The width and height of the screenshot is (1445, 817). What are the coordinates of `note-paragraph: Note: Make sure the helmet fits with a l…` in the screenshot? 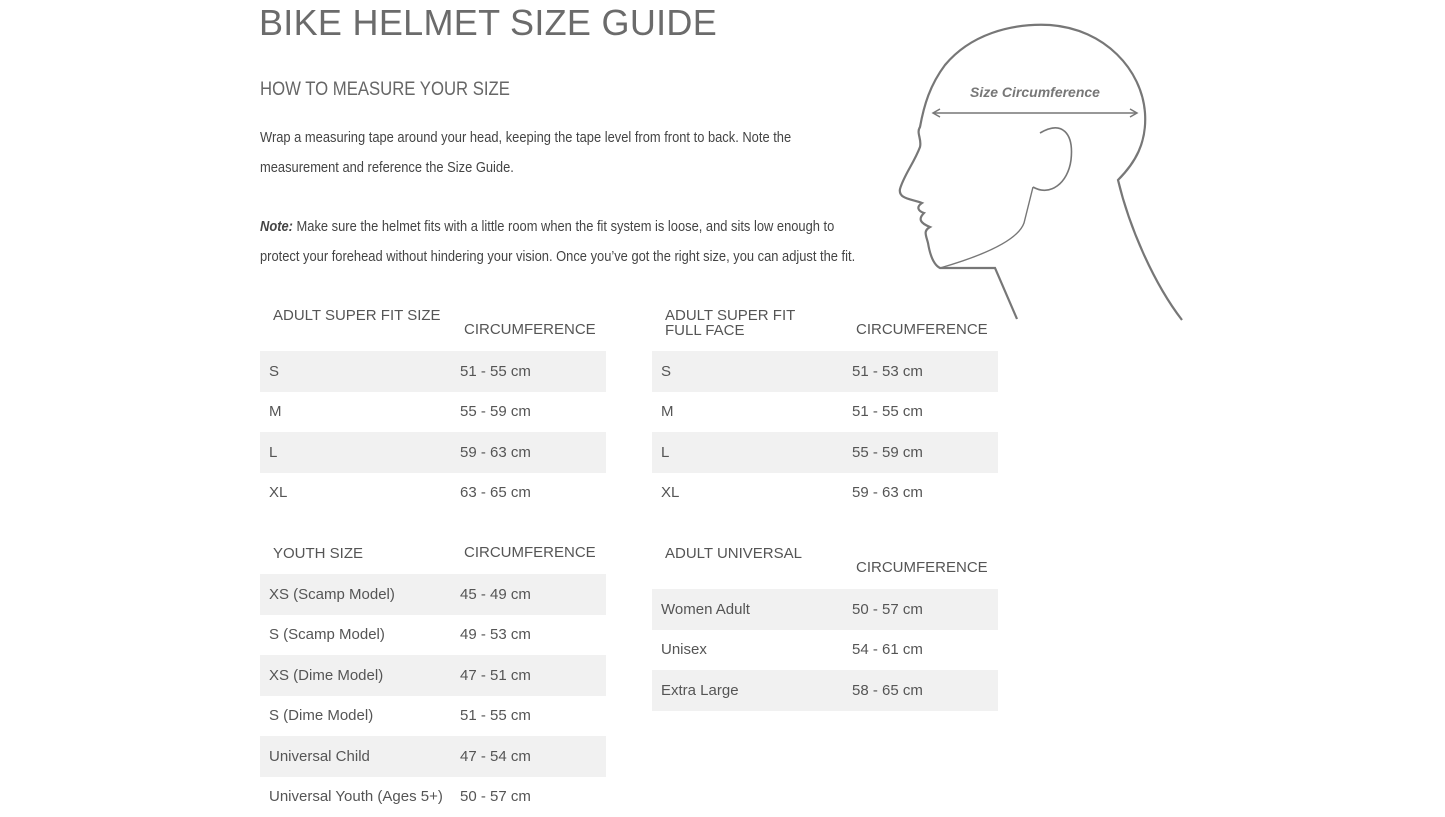 It's located at (561, 242).